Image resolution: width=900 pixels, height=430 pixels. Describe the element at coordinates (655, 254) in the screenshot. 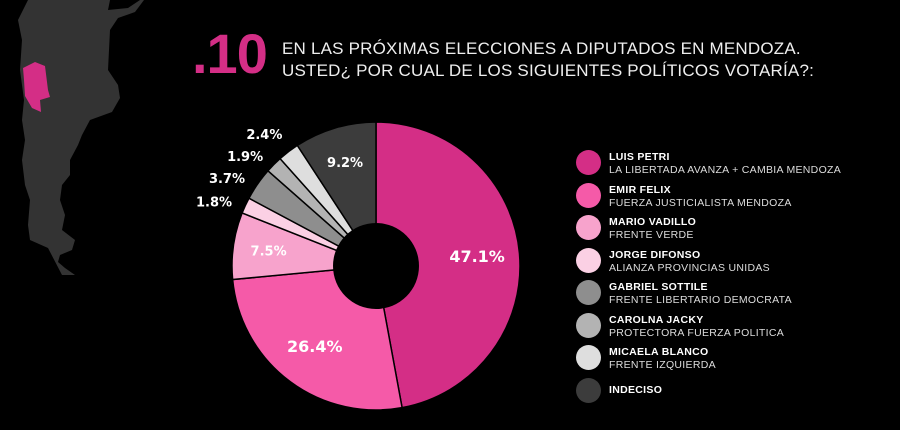

I see `legend-name: JORGE DIFONSO` at that location.